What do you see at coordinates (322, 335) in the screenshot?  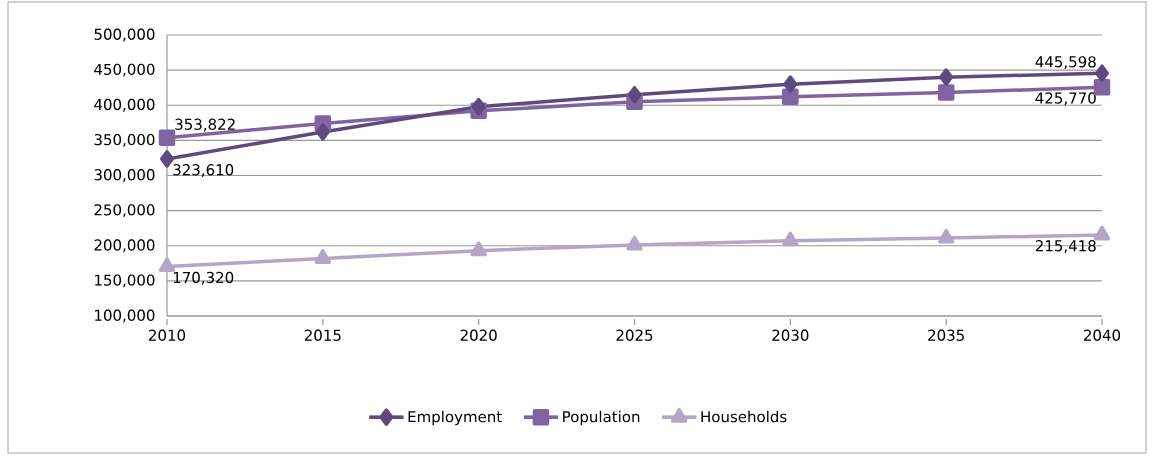 I see `x-tick-label: 2015` at bounding box center [322, 335].